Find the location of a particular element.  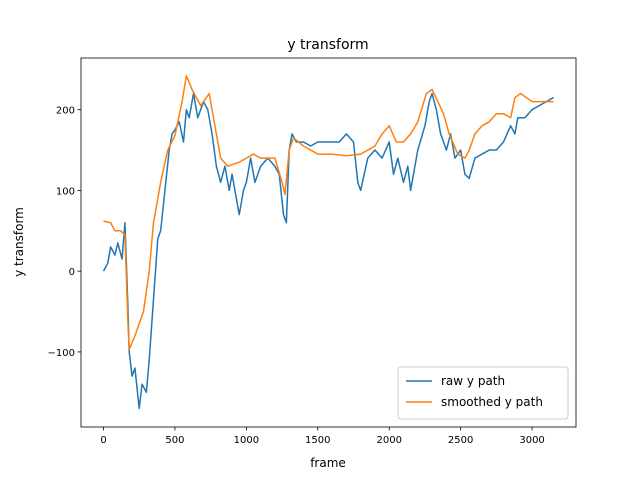

legend-label: smoothed y path is located at coordinates (492, 402).